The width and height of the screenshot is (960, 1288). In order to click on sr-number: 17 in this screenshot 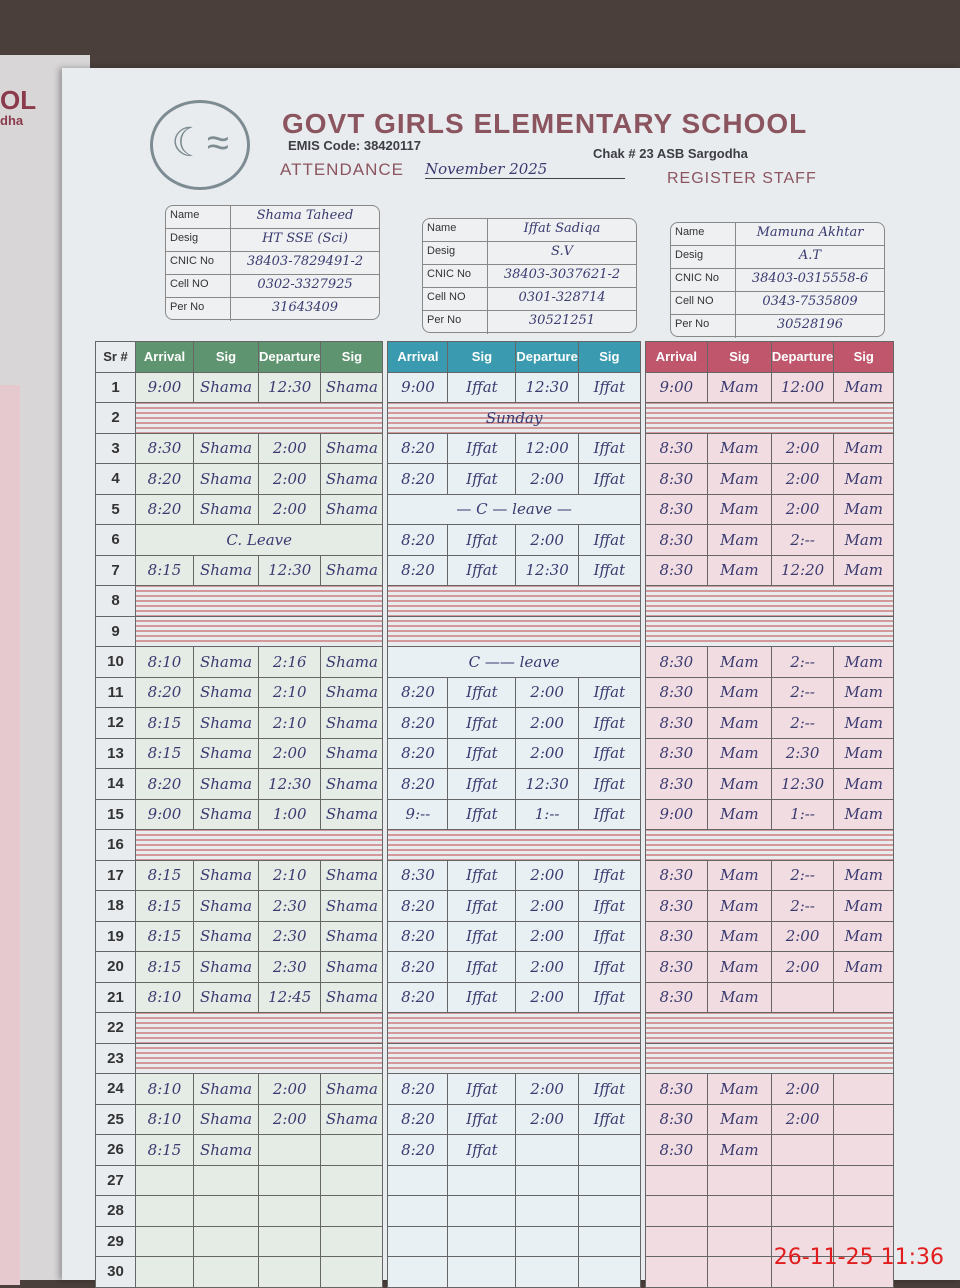, I will do `click(115, 875)`.